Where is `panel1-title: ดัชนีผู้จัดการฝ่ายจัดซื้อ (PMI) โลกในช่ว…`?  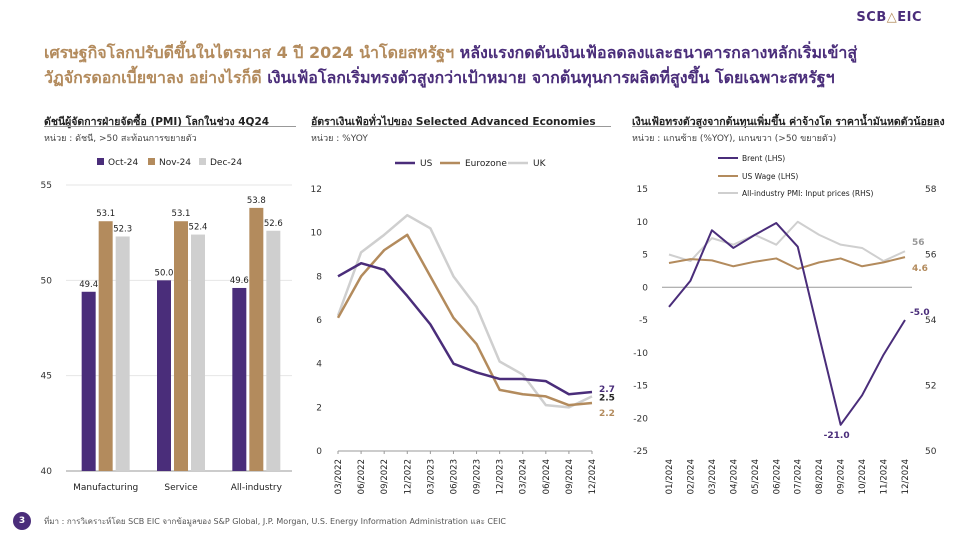 panel1-title: ดัชนีผู้จัดการฝ่ายจัดซื้อ (PMI) โลกในช่ว… is located at coordinates (157, 122).